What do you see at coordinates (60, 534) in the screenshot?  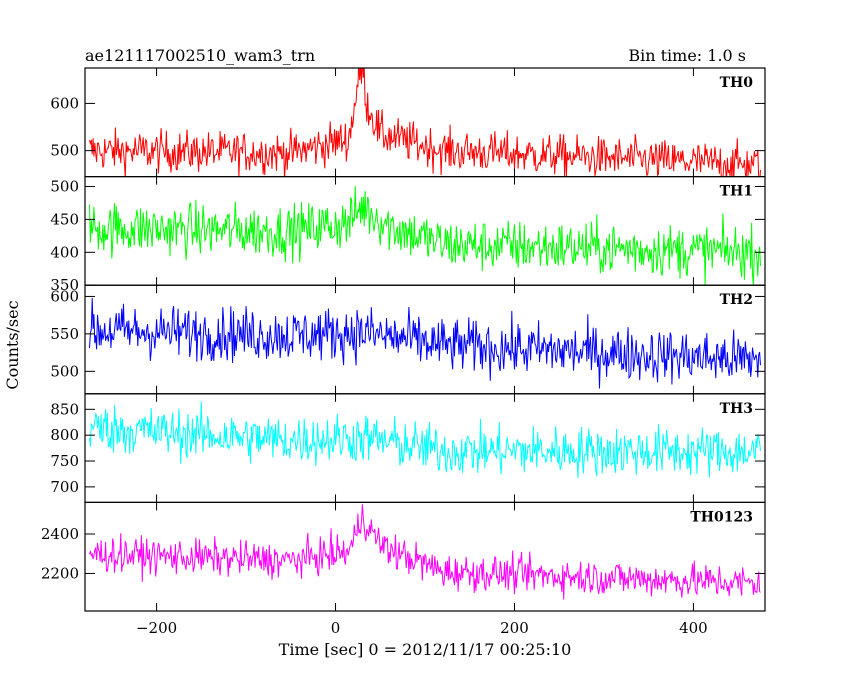 I see `y-tick-label: 2400` at bounding box center [60, 534].